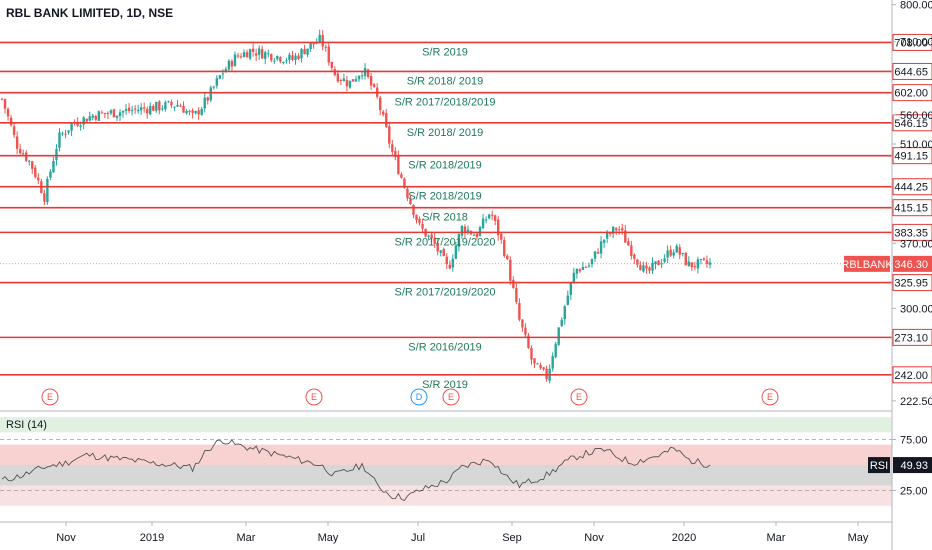  Describe the element at coordinates (246, 538) in the screenshot. I see `time-tick-label: Mar` at that location.